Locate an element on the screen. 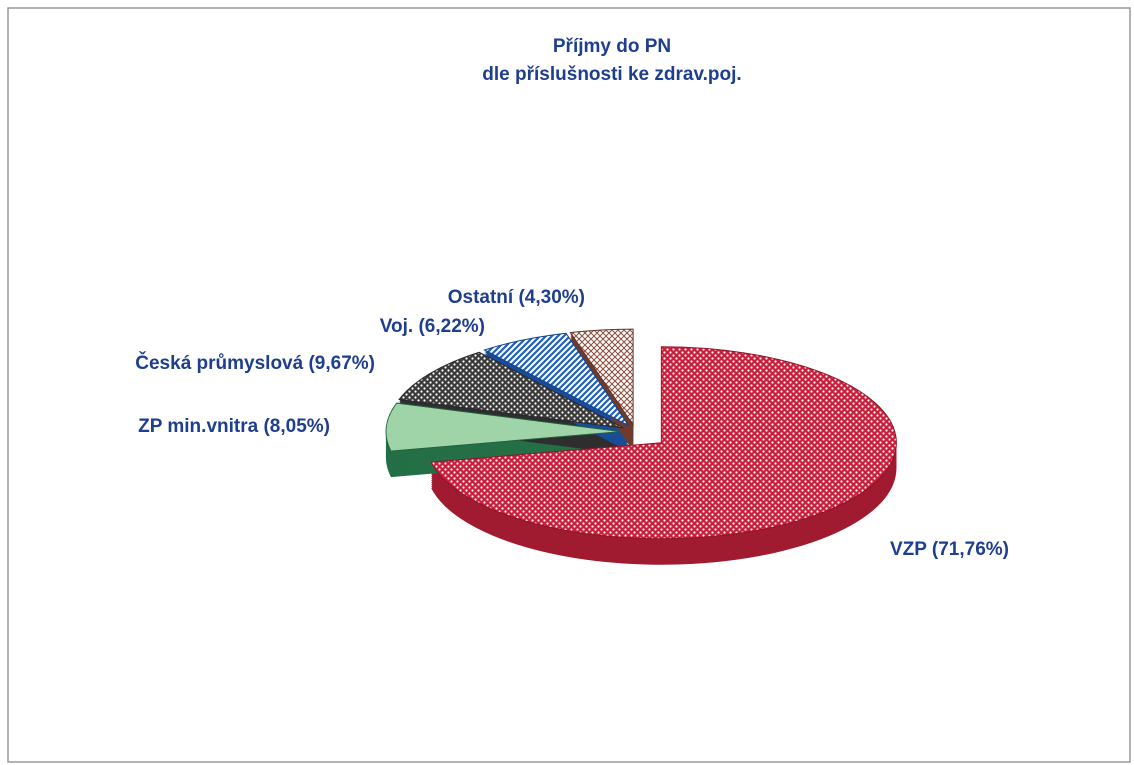  data-label: ZP min.vnitra (8,05%) is located at coordinates (234, 426).